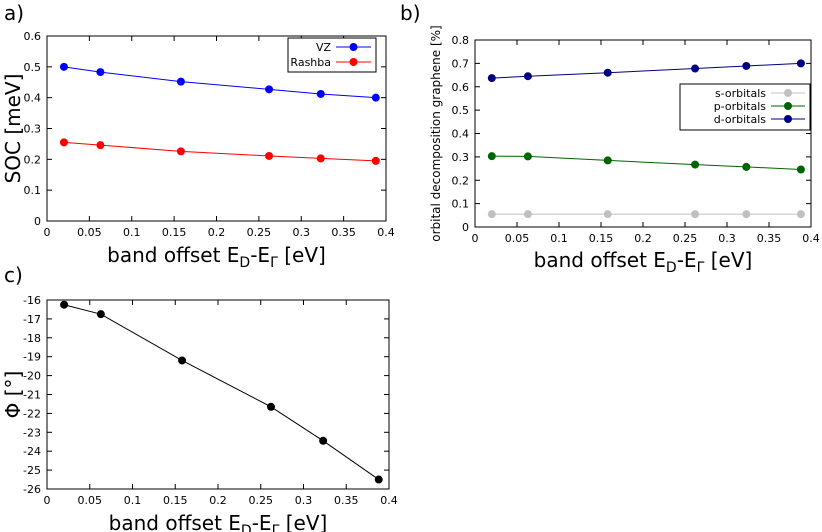 Image resolution: width=822 pixels, height=532 pixels. What do you see at coordinates (33, 98) in the screenshot?
I see `y-tick-label: 0.4` at bounding box center [33, 98].